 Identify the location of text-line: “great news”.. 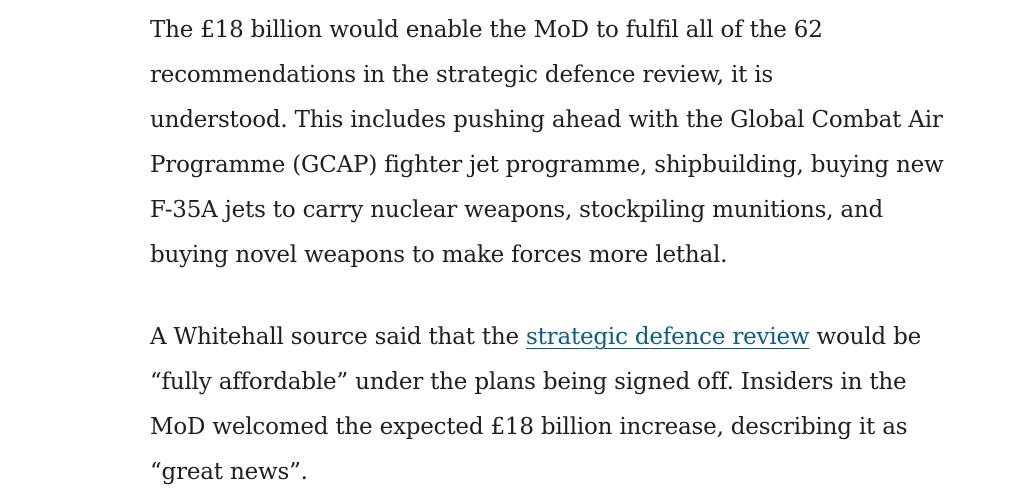
(229, 472).